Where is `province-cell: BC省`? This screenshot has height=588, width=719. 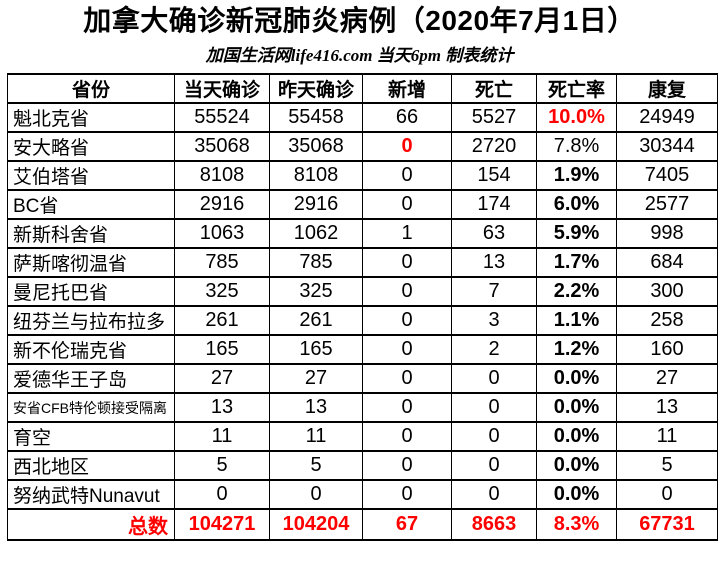
province-cell: BC省 is located at coordinates (91, 204).